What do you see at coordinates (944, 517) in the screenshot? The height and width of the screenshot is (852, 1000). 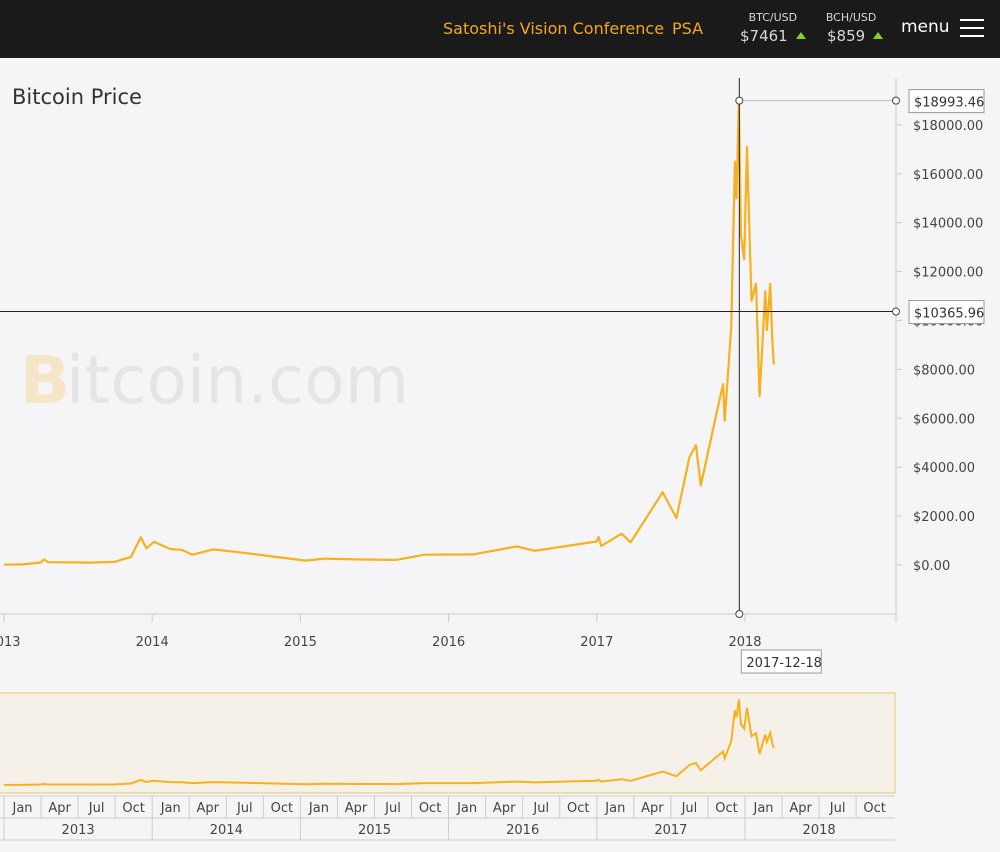 I see `y-tick-label: $2000.00` at bounding box center [944, 517].